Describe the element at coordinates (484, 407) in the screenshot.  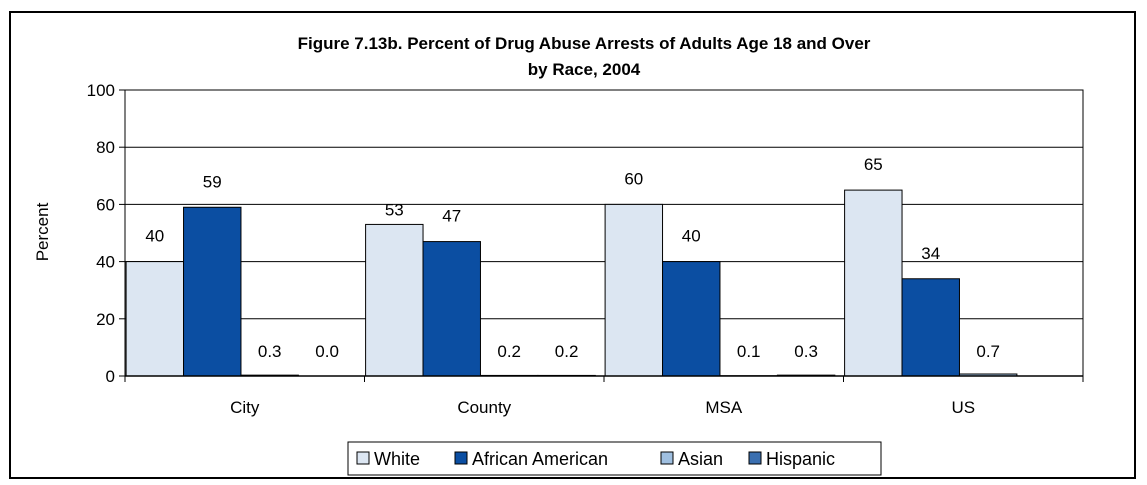
I see `x-category-label: County` at that location.